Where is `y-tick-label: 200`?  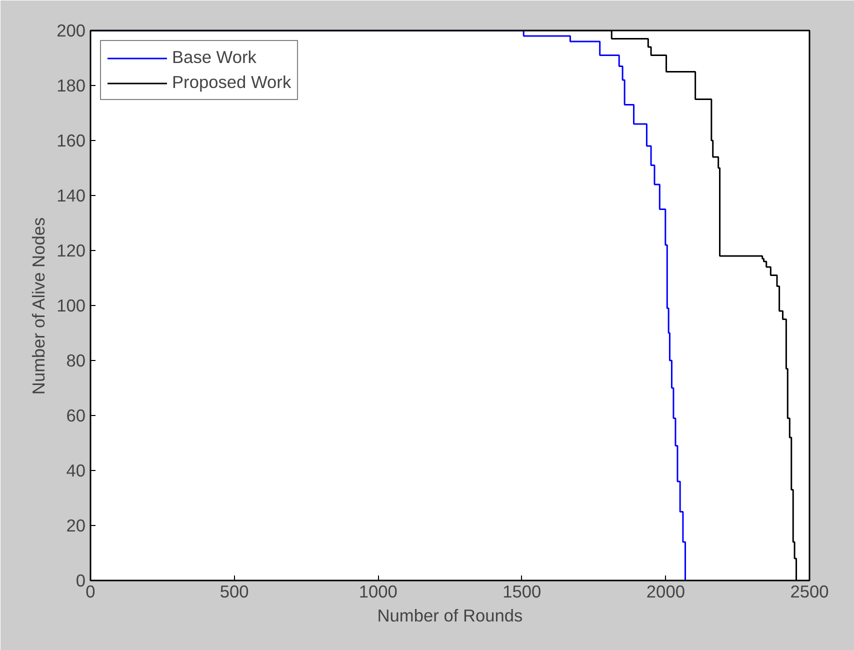
y-tick-label: 200 is located at coordinates (71, 30).